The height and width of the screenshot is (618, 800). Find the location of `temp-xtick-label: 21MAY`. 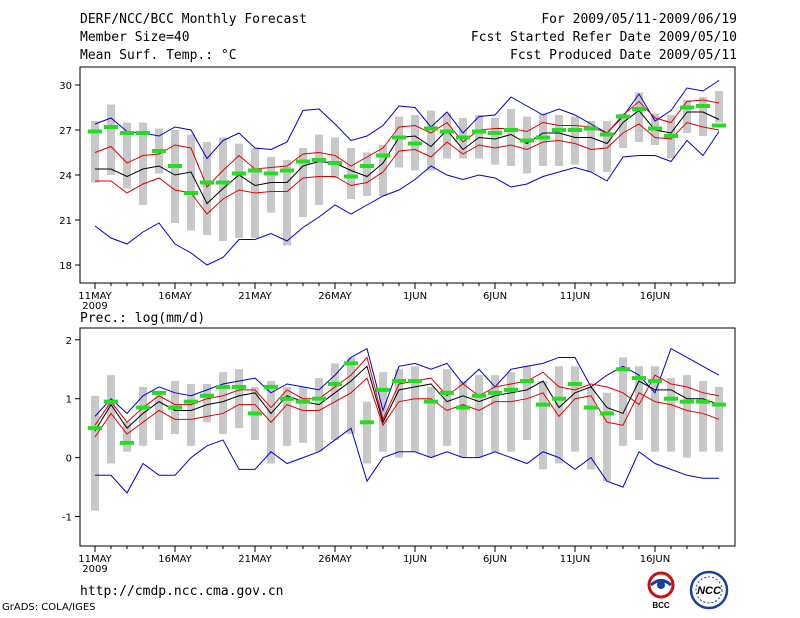

temp-xtick-label: 21MAY is located at coordinates (255, 296).